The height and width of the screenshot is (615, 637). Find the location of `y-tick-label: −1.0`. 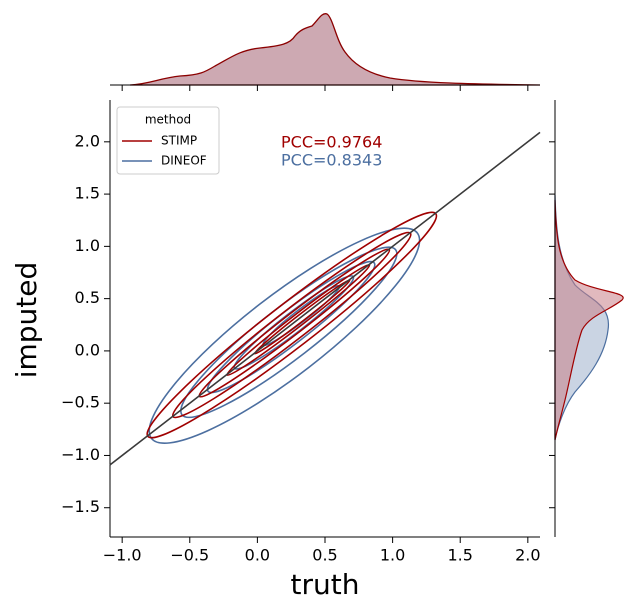

y-tick-label: −1.0 is located at coordinates (80, 454).